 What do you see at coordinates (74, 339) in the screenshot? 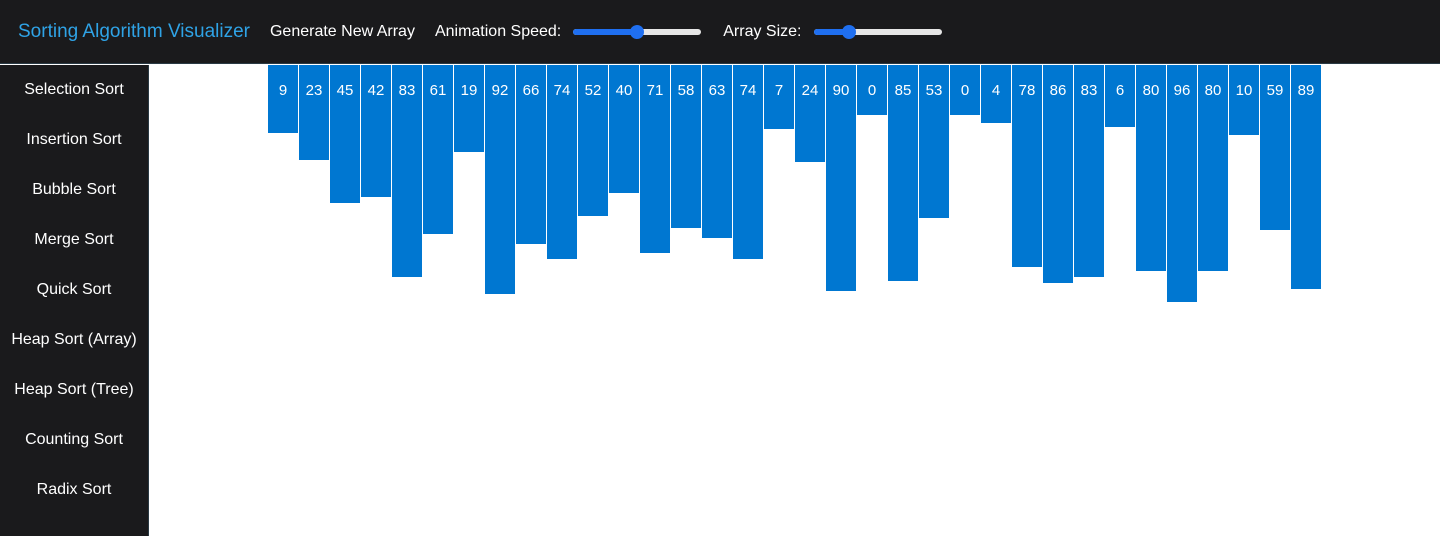
I see `sidebar-item-heap-sort-array: Heap Sort (Array)` at bounding box center [74, 339].